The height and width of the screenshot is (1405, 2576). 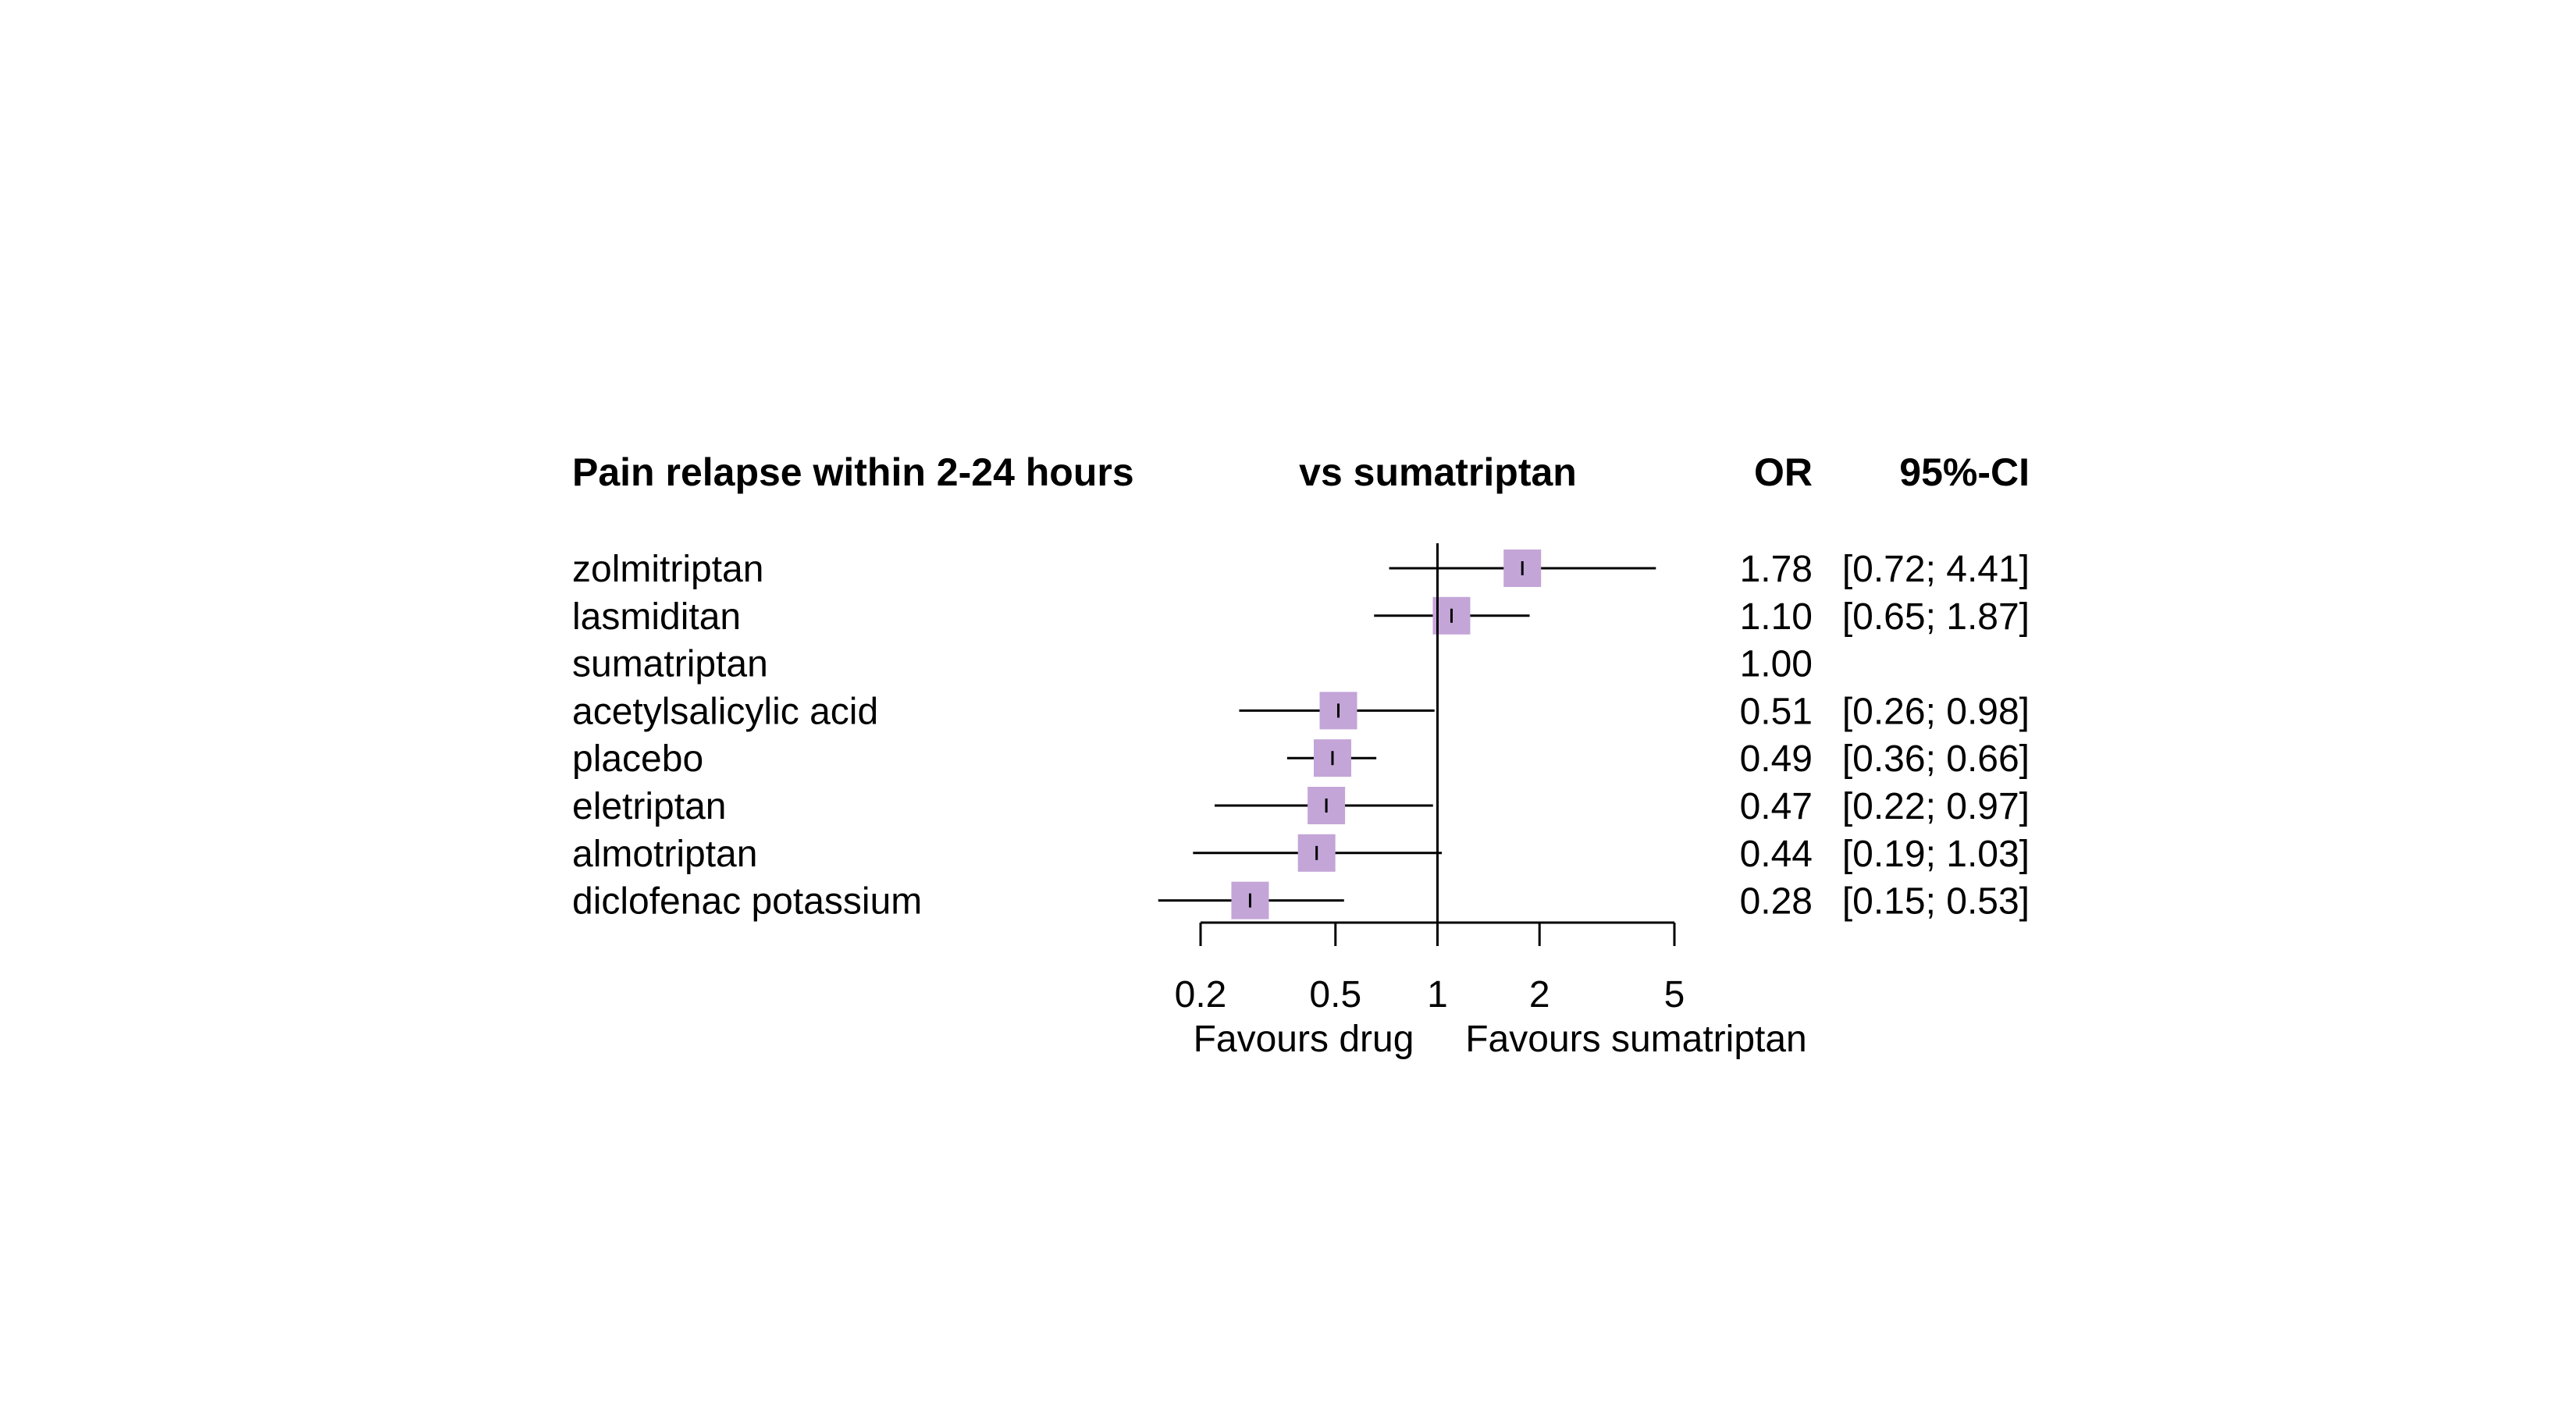 I want to click on ci-value: [0.65; 1.87], so click(x=1936, y=617).